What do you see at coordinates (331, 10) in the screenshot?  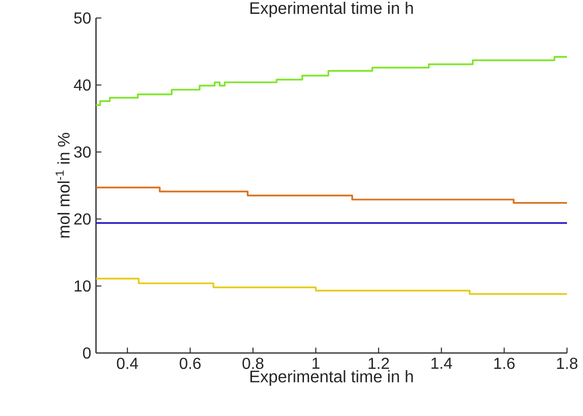 I see `chart-title: Experimental time in h` at bounding box center [331, 10].